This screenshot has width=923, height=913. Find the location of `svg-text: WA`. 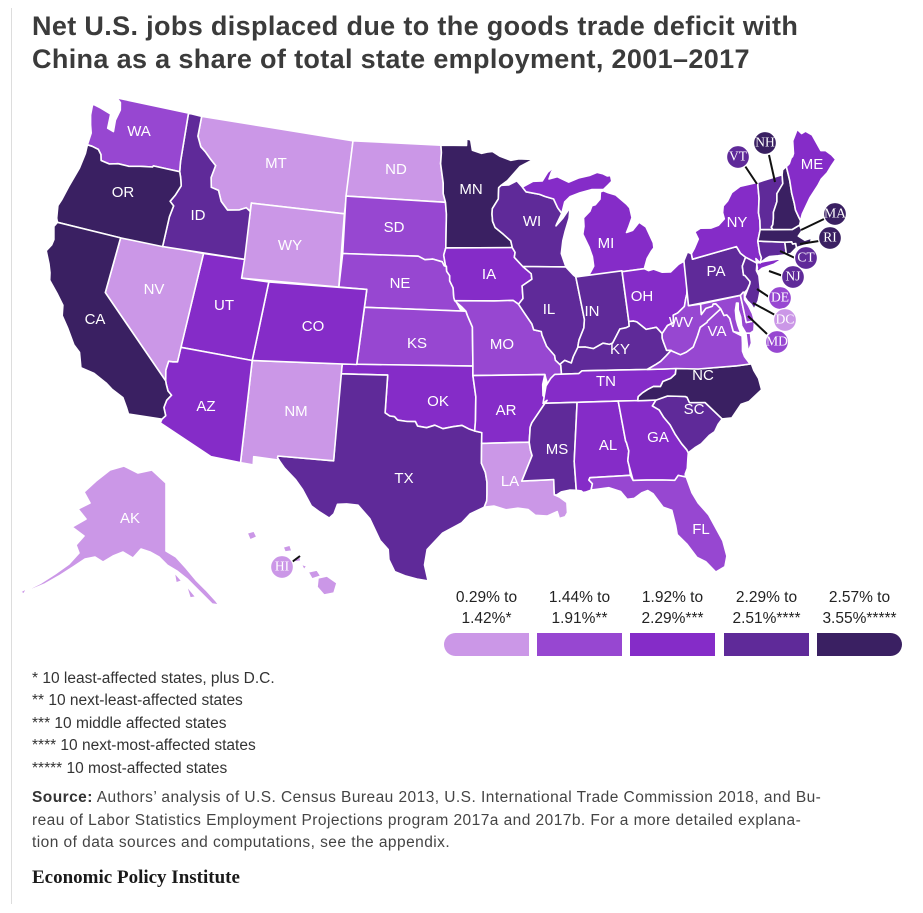

svg-text: WA is located at coordinates (139, 131).